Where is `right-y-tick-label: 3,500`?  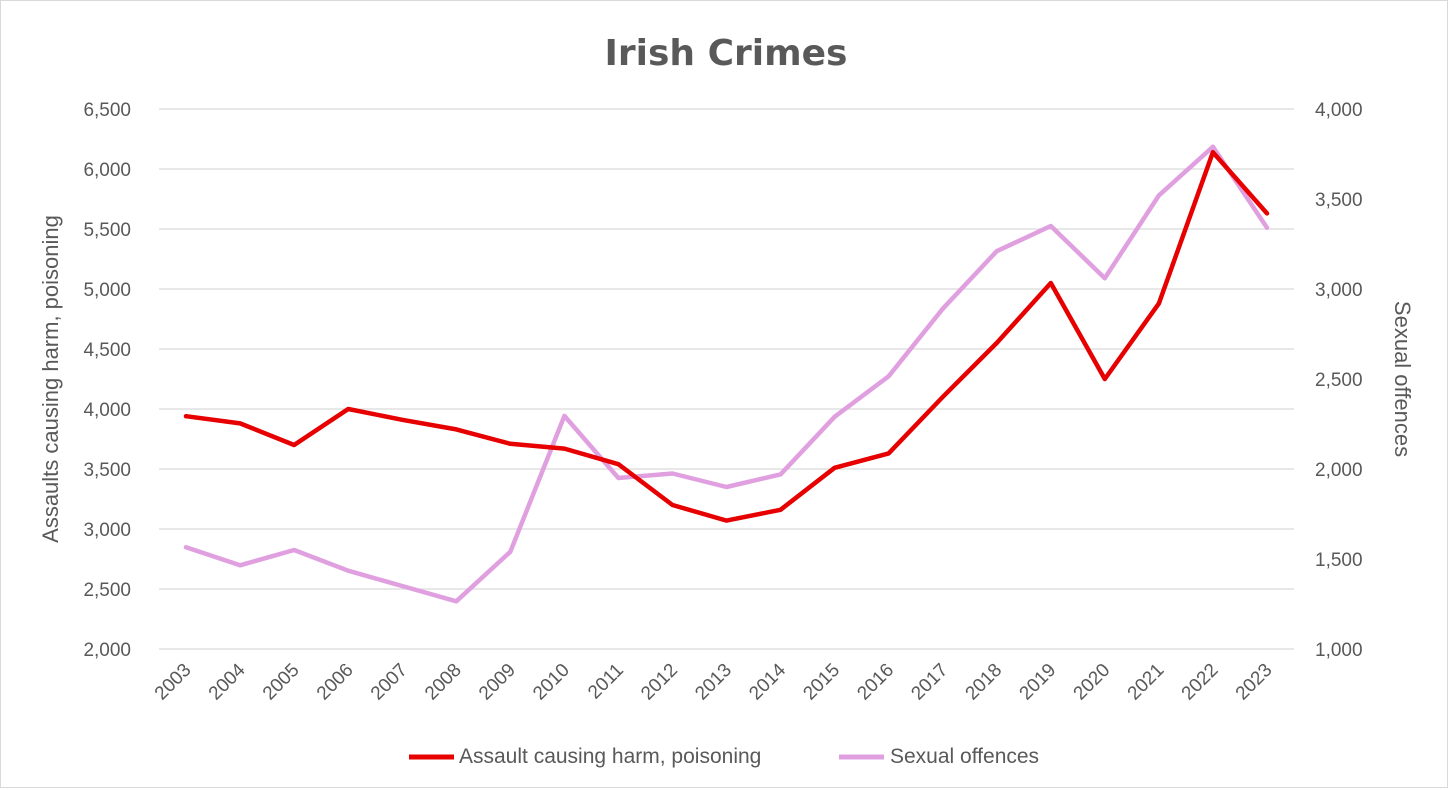 right-y-tick-label: 3,500 is located at coordinates (1339, 200).